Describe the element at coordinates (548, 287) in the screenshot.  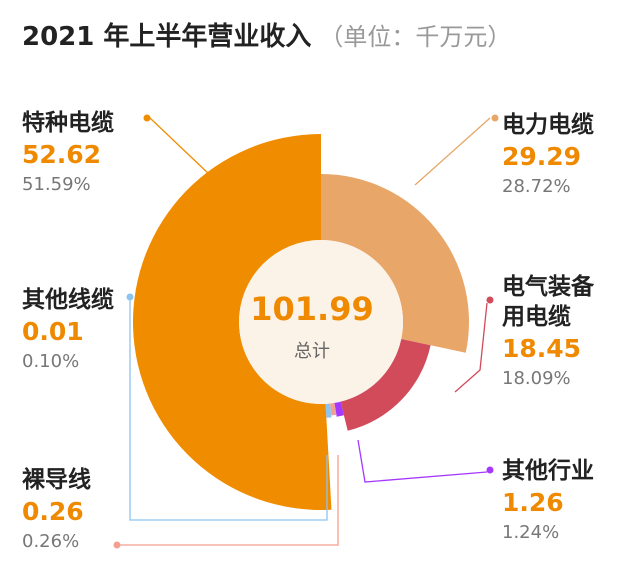
I see `label-name-line1: 电气装备` at that location.